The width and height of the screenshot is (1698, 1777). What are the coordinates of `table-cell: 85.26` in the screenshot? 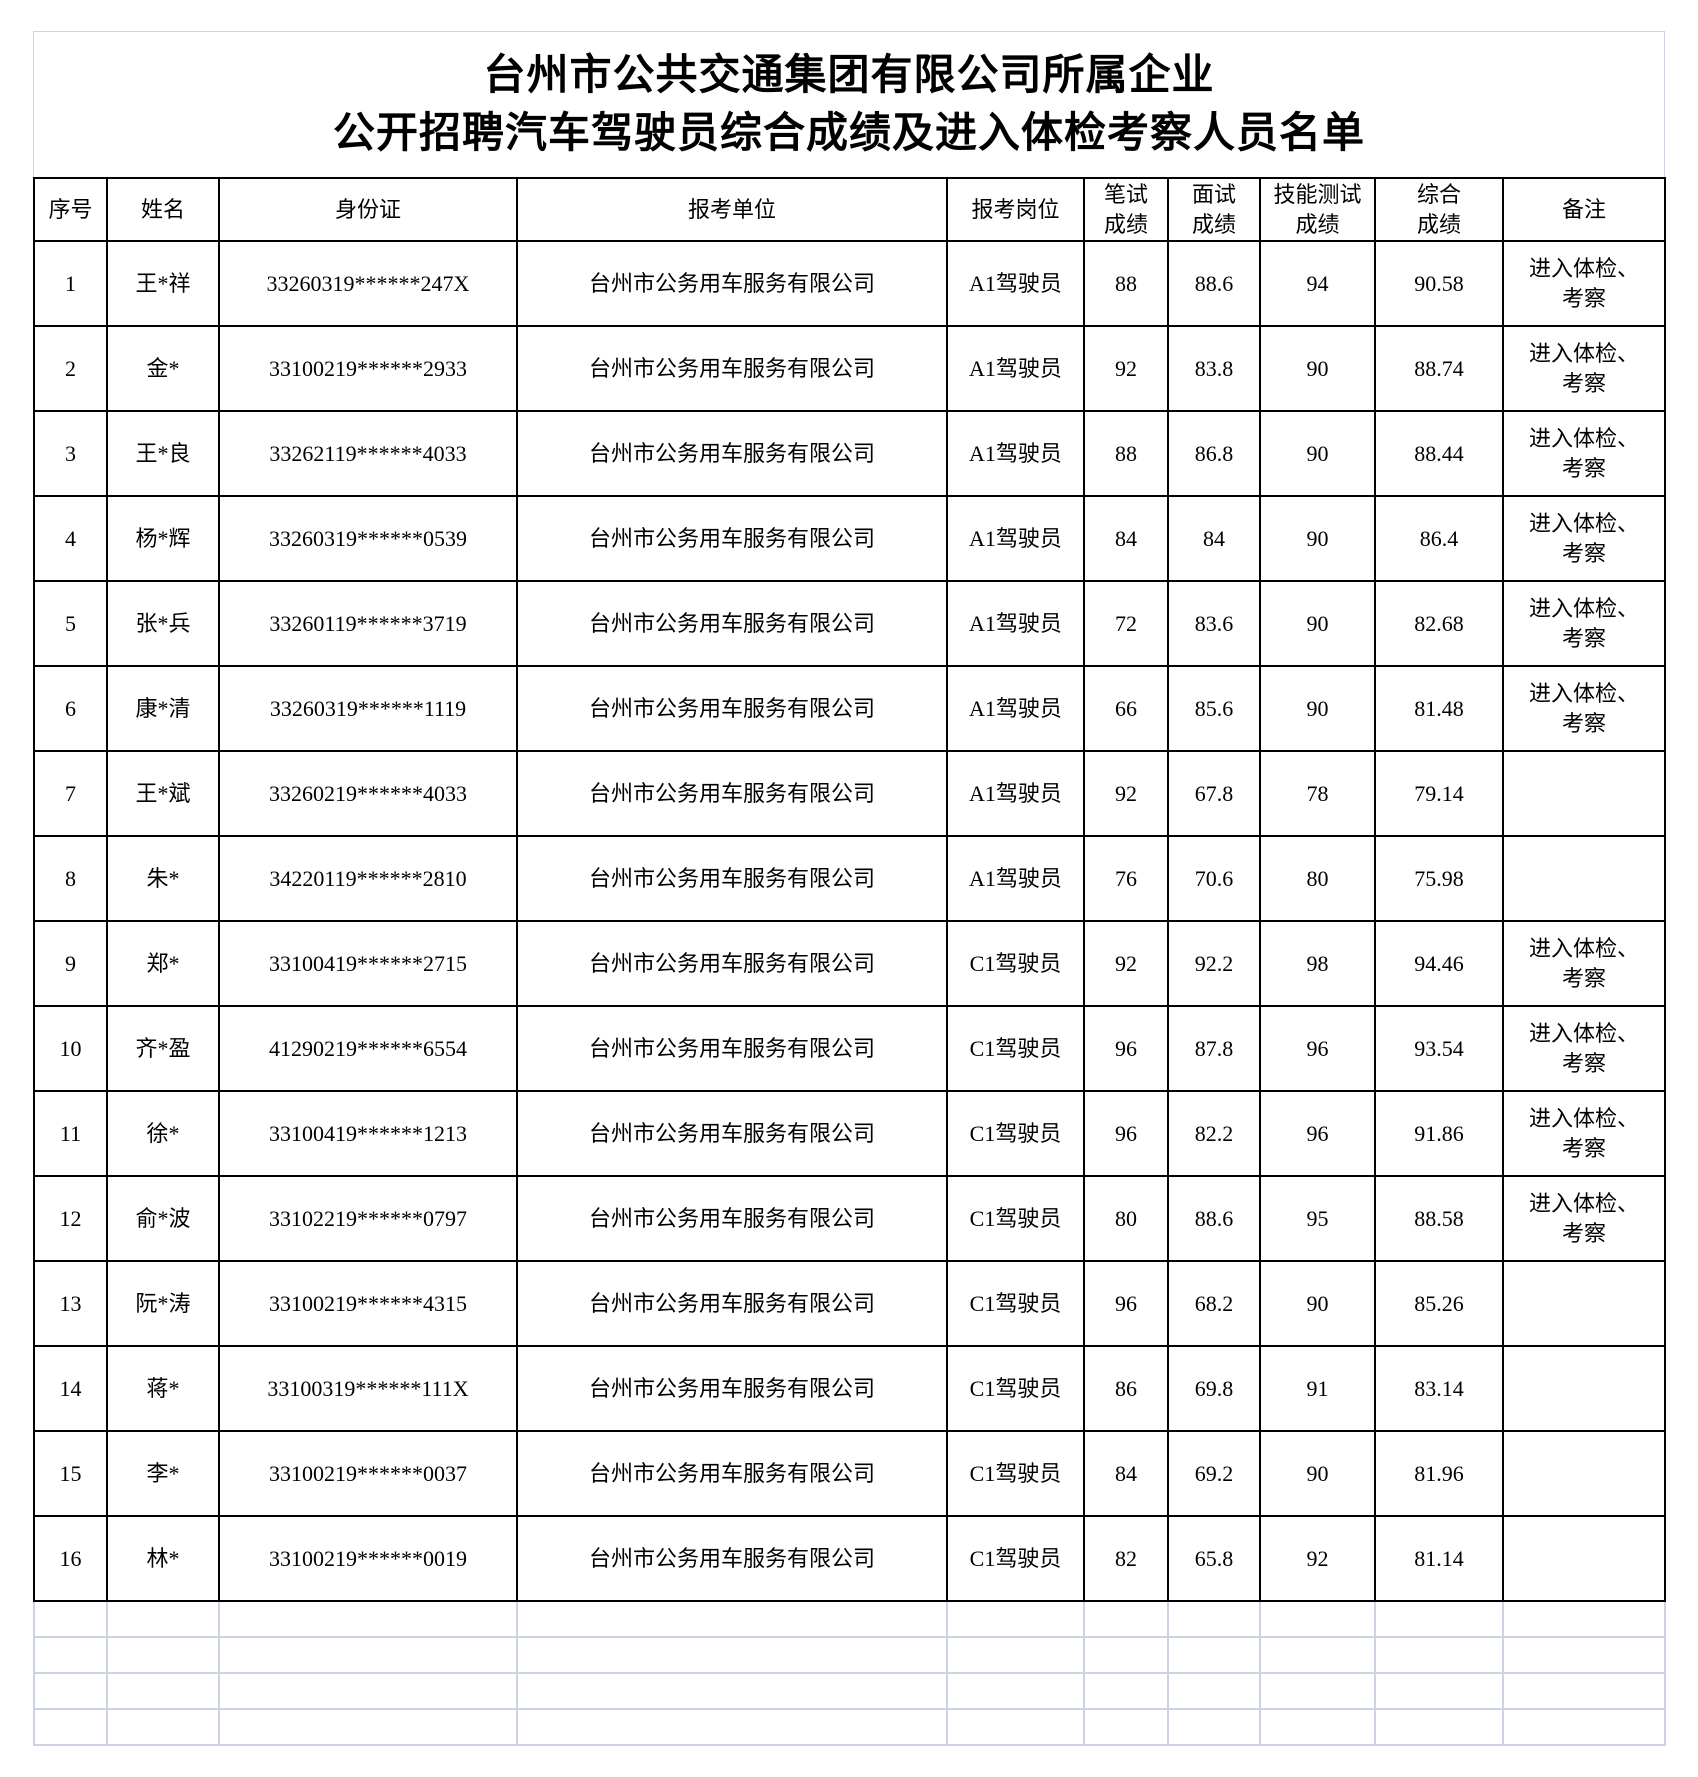 It's located at (1439, 1303).